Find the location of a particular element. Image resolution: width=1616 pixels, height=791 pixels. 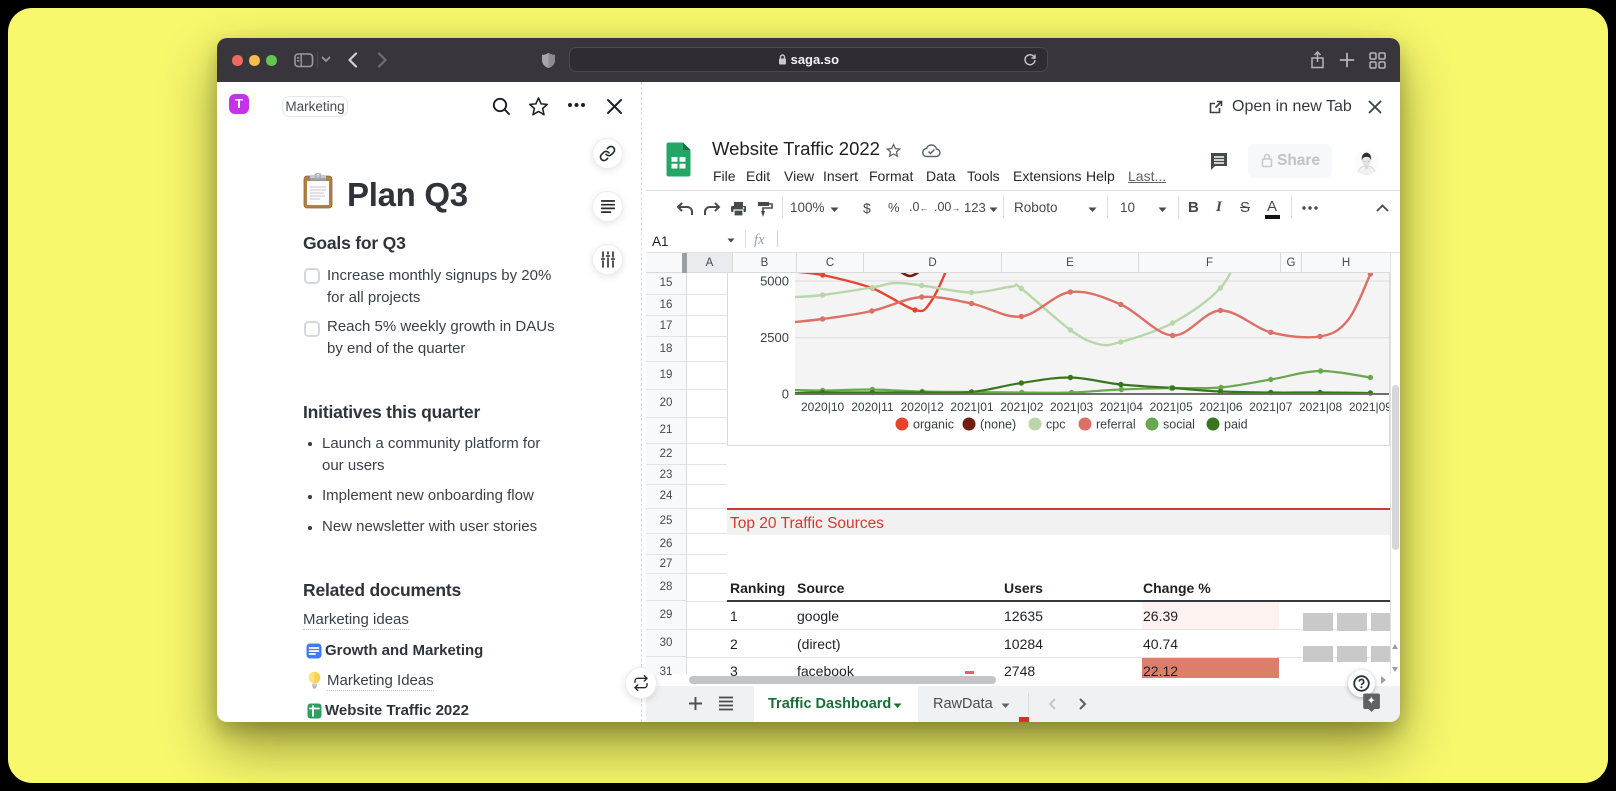

svg-text: 2021|09 is located at coordinates (1369, 407).